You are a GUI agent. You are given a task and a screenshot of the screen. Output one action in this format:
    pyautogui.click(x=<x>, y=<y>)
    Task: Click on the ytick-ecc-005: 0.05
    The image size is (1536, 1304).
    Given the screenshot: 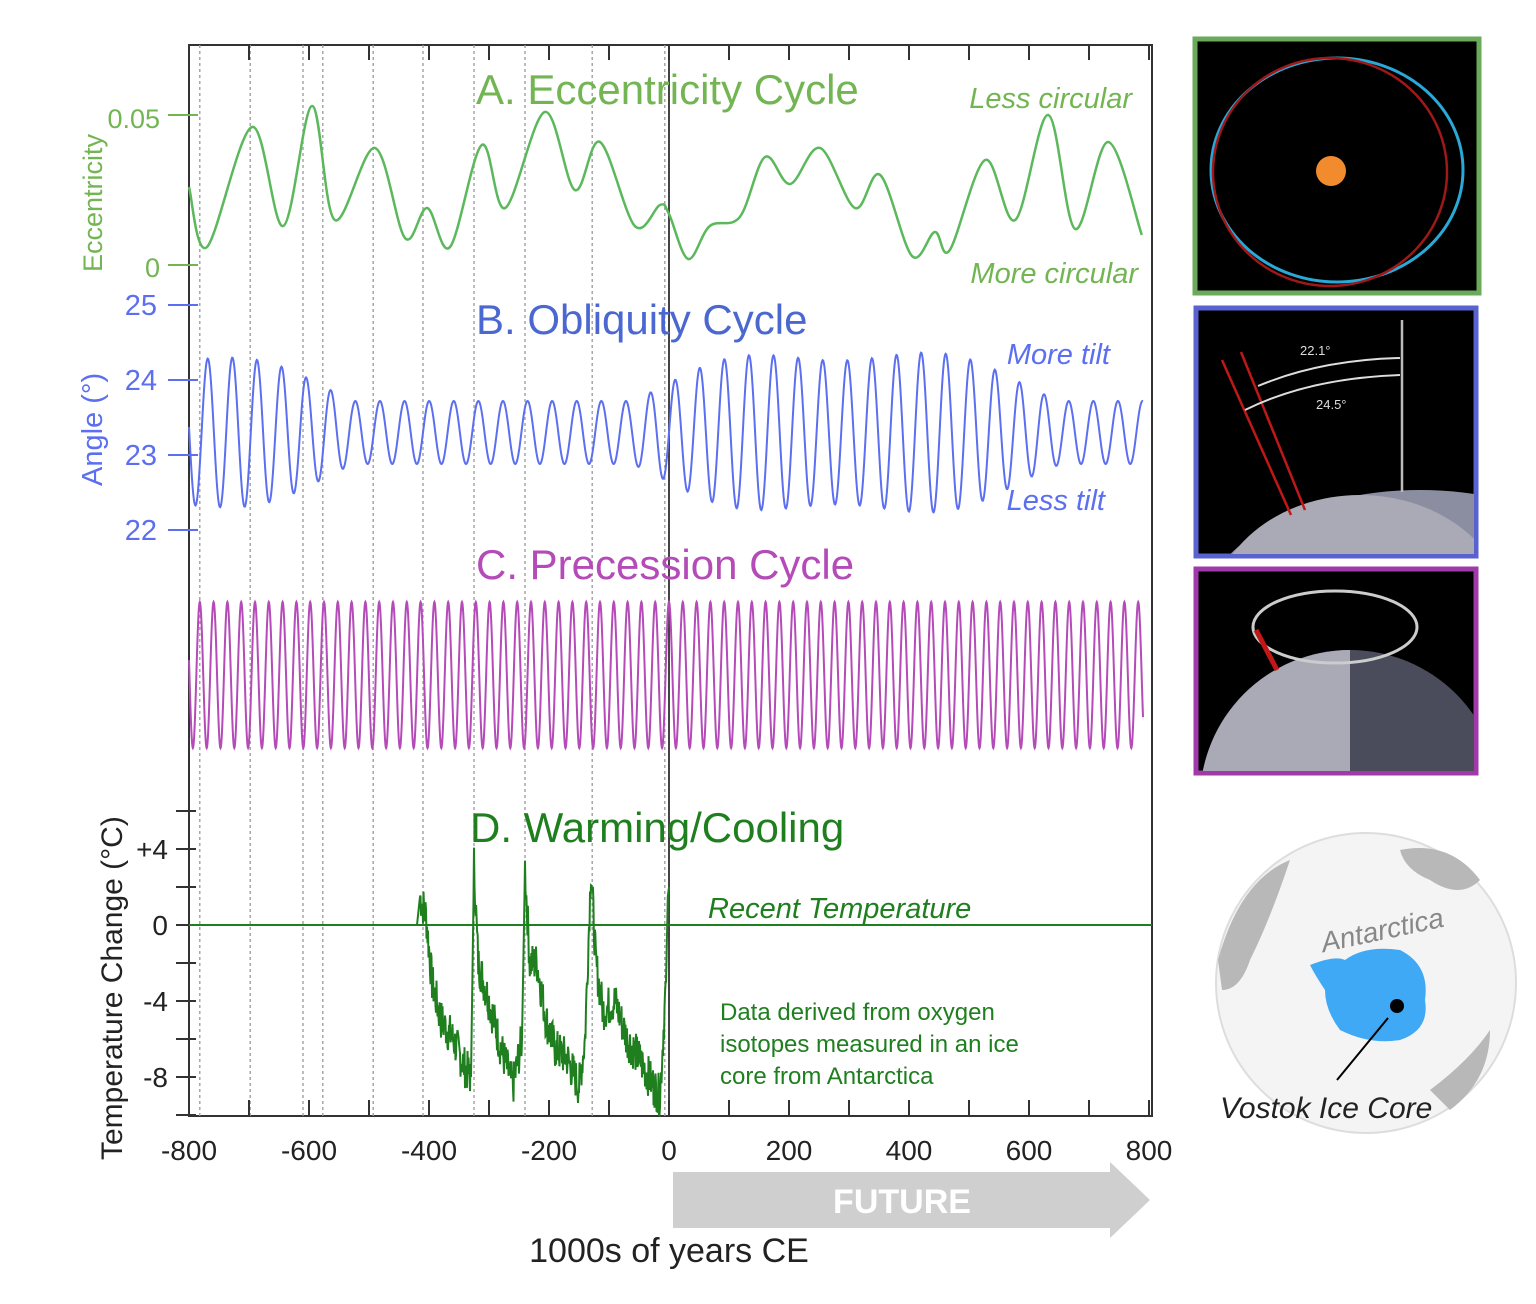 What is the action you would take?
    pyautogui.click(x=133, y=119)
    